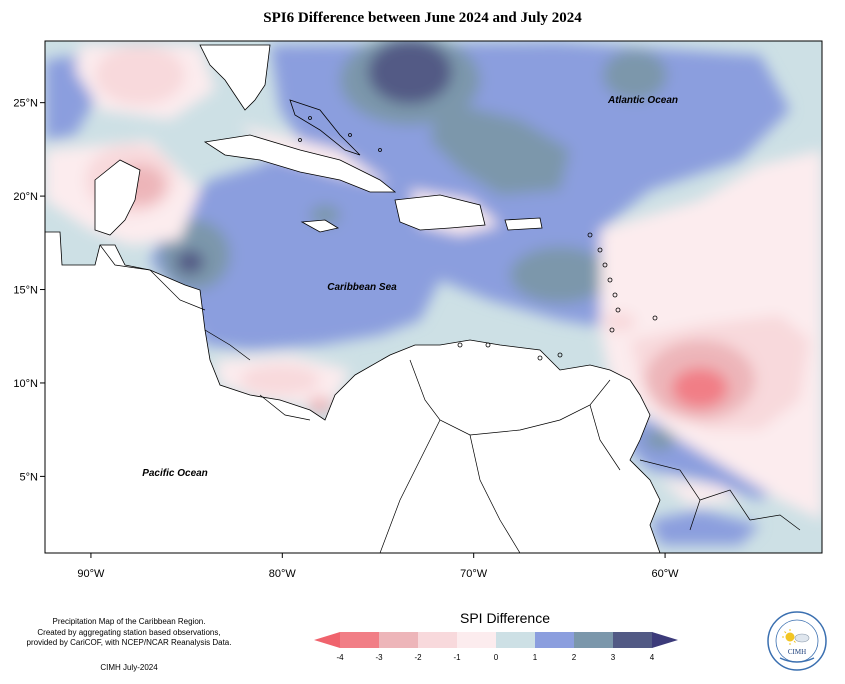 The width and height of the screenshot is (845, 684). What do you see at coordinates (523, 224) in the screenshot?
I see `puerto-rico-island` at bounding box center [523, 224].